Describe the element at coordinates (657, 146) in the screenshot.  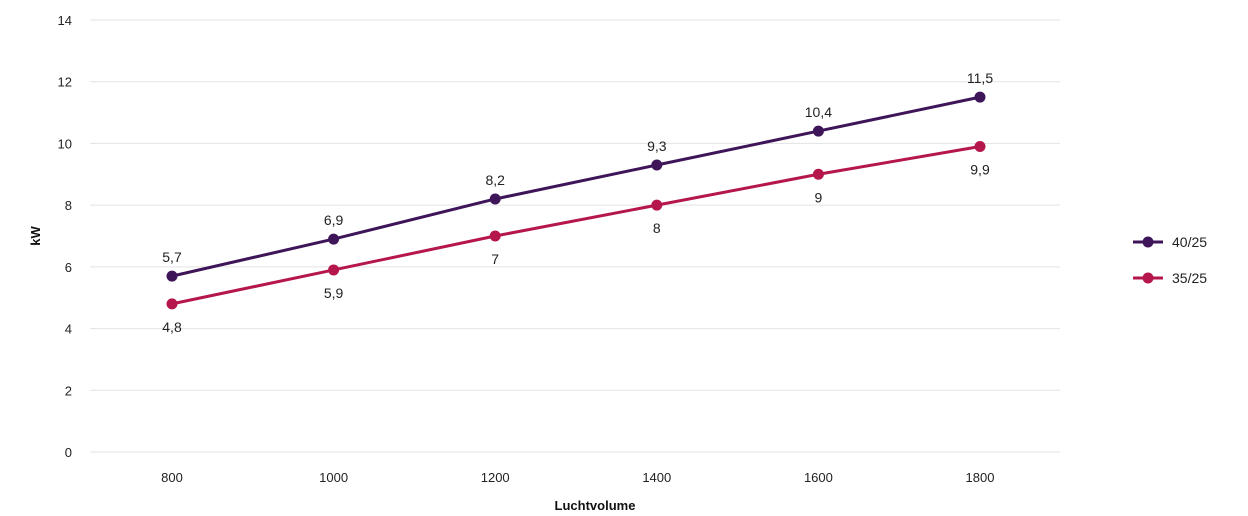
I see `data-label: 9,3` at that location.